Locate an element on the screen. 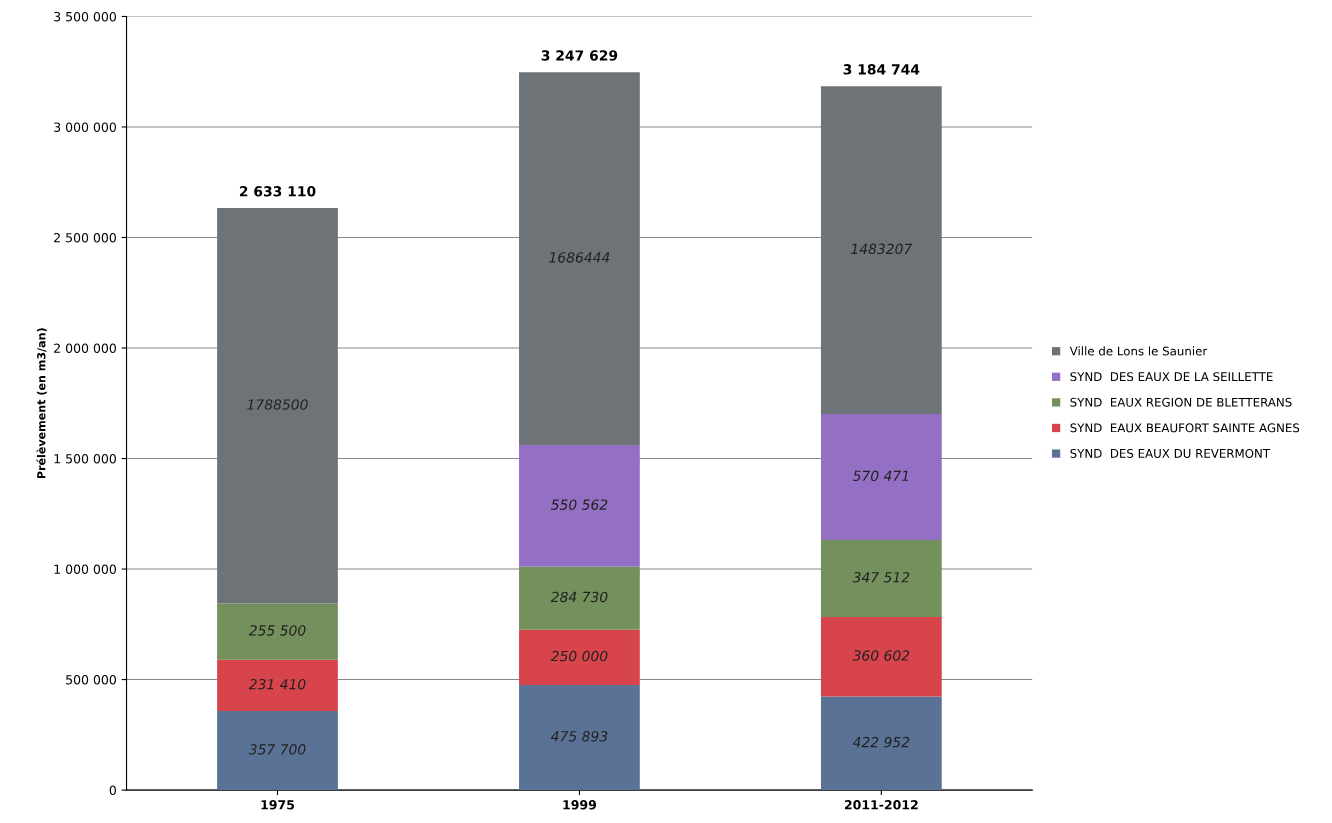  legend-label: SYND EAUX BEAUFORT SAINTE AGNES is located at coordinates (1185, 428).